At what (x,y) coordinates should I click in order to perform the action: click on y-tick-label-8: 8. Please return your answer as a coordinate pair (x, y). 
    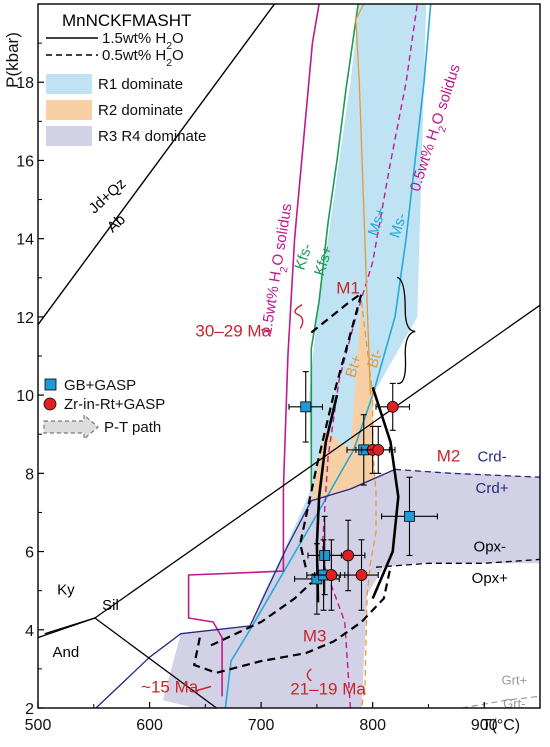
    Looking at the image, I should click on (29, 474).